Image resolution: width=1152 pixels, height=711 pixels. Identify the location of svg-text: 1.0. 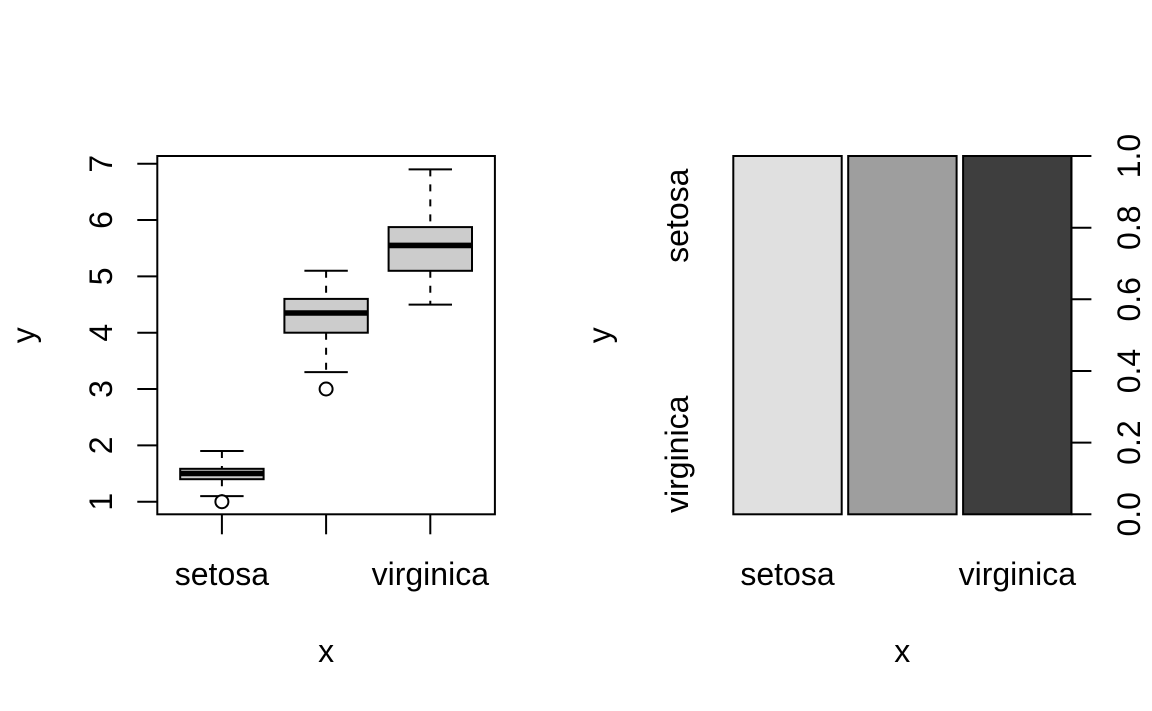
(1129, 156).